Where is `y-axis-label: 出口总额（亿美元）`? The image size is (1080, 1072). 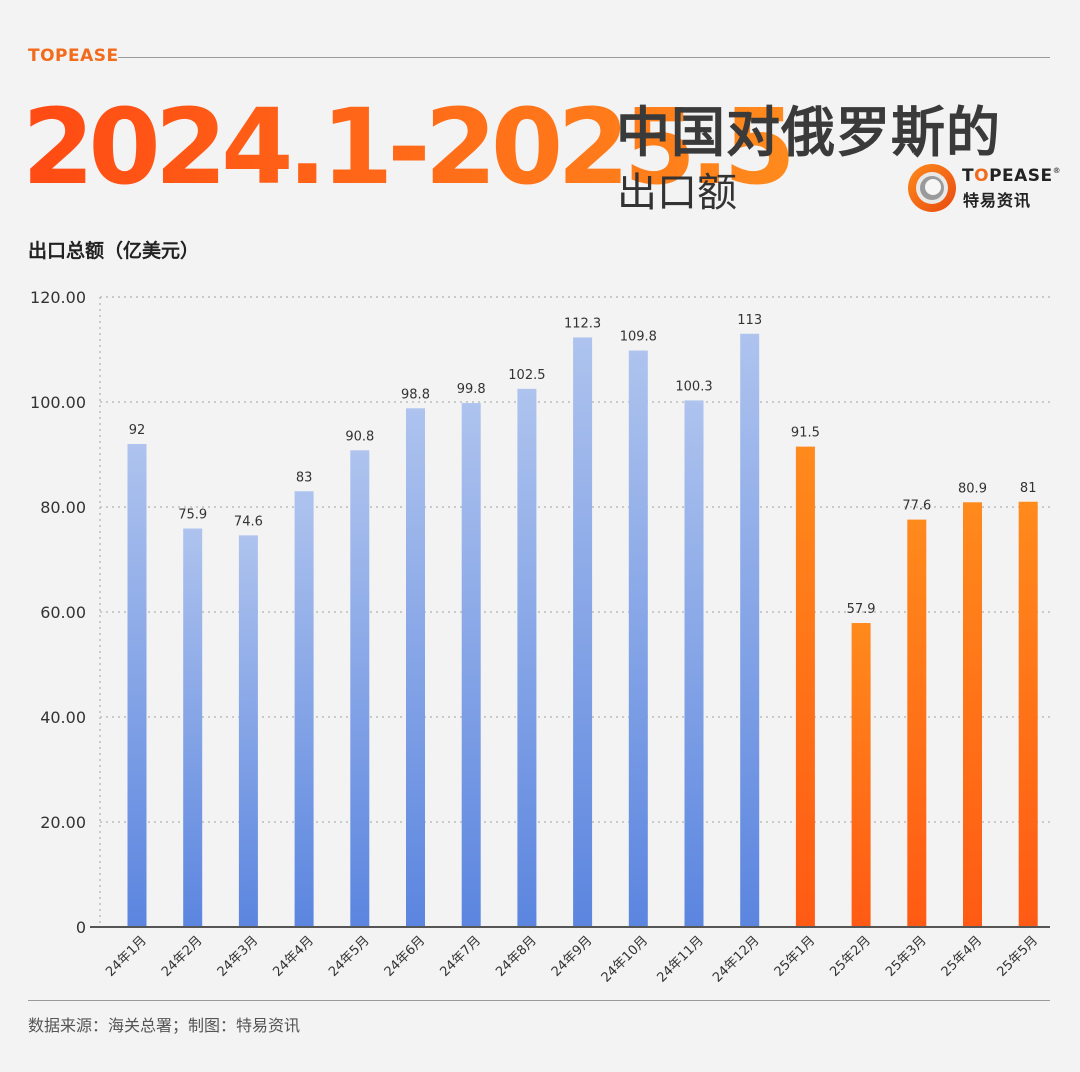
y-axis-label: 出口总额（亿美元） is located at coordinates (114, 251).